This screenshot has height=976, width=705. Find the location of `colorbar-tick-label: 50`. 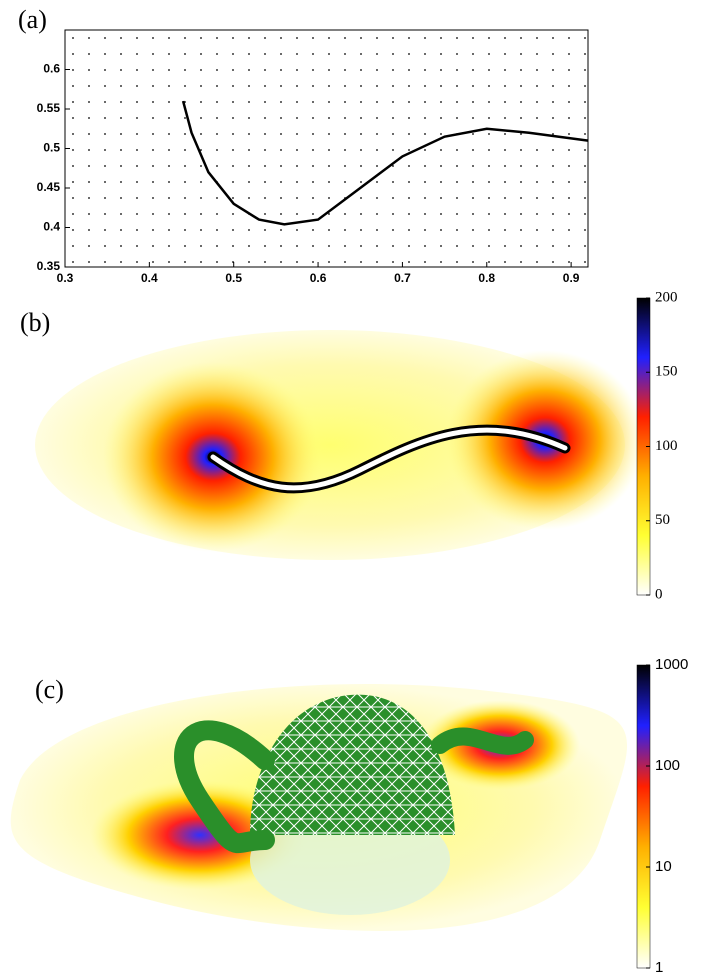

colorbar-tick-label: 50 is located at coordinates (662, 520).